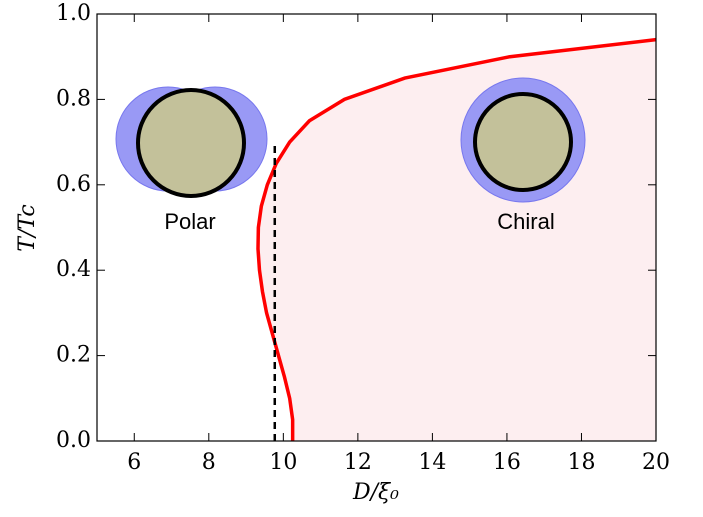  I want to click on x-tick-label: 8, so click(209, 462).